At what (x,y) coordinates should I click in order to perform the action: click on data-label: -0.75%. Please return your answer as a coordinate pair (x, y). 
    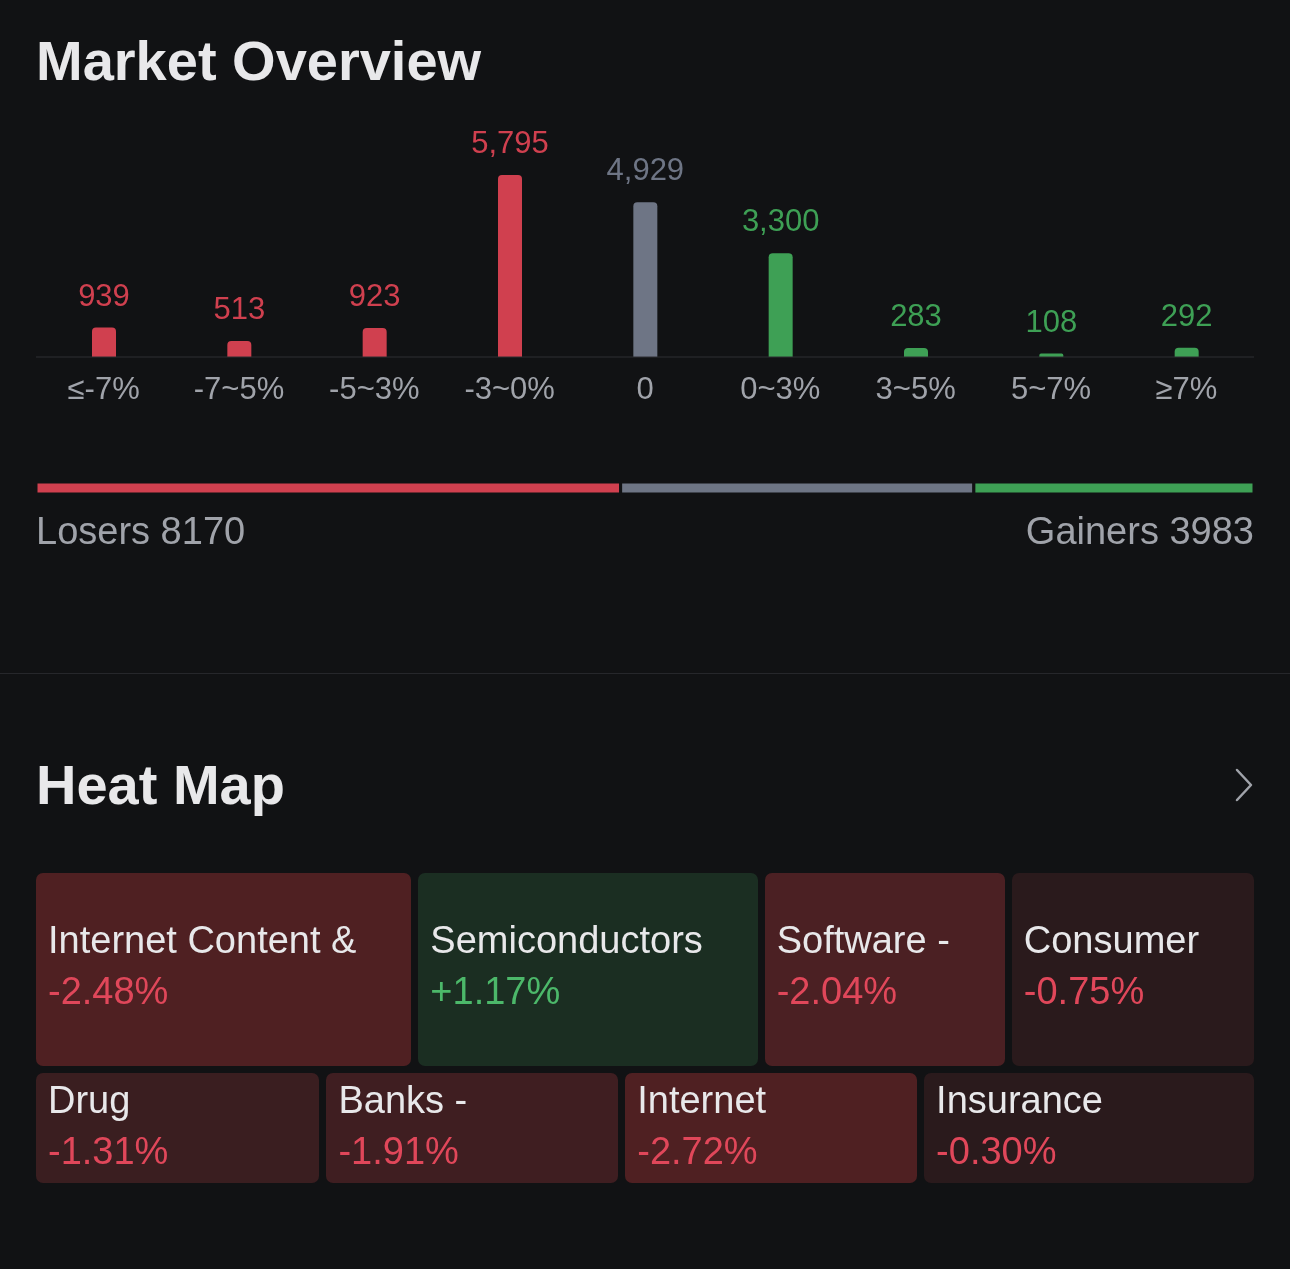
    Looking at the image, I should click on (1084, 991).